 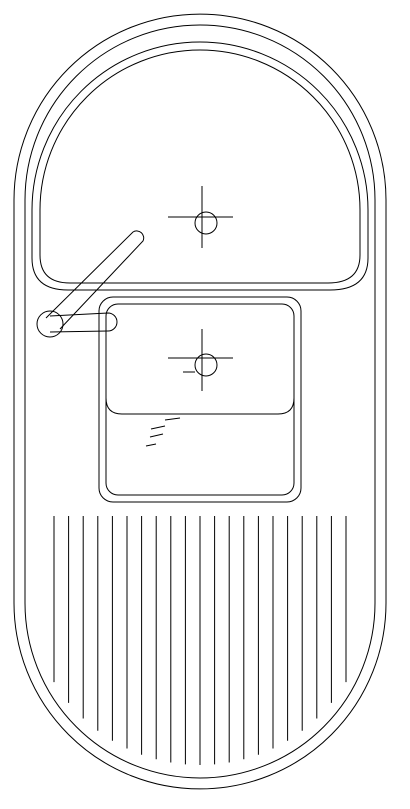 What do you see at coordinates (95, 280) in the screenshot?
I see `faucet-spout` at bounding box center [95, 280].